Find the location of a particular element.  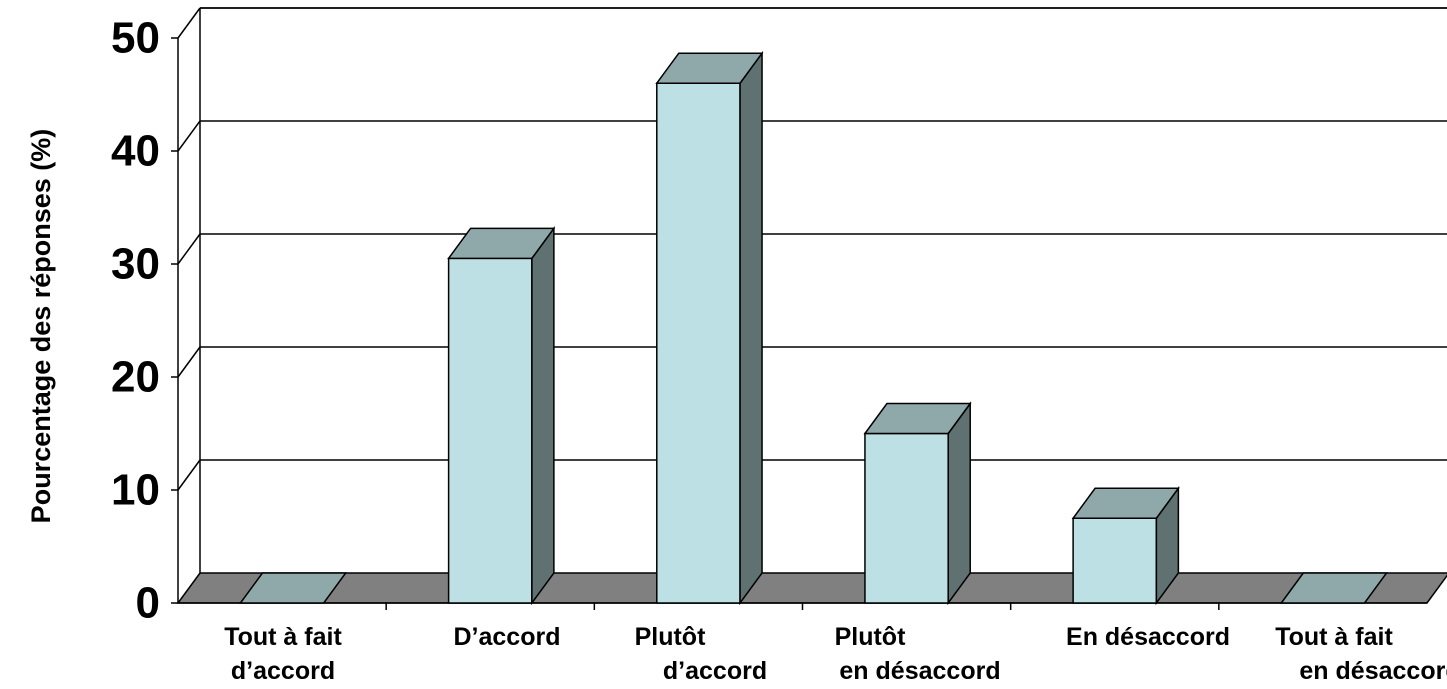

x-tick-label-line: En désaccord is located at coordinates (1148, 637).